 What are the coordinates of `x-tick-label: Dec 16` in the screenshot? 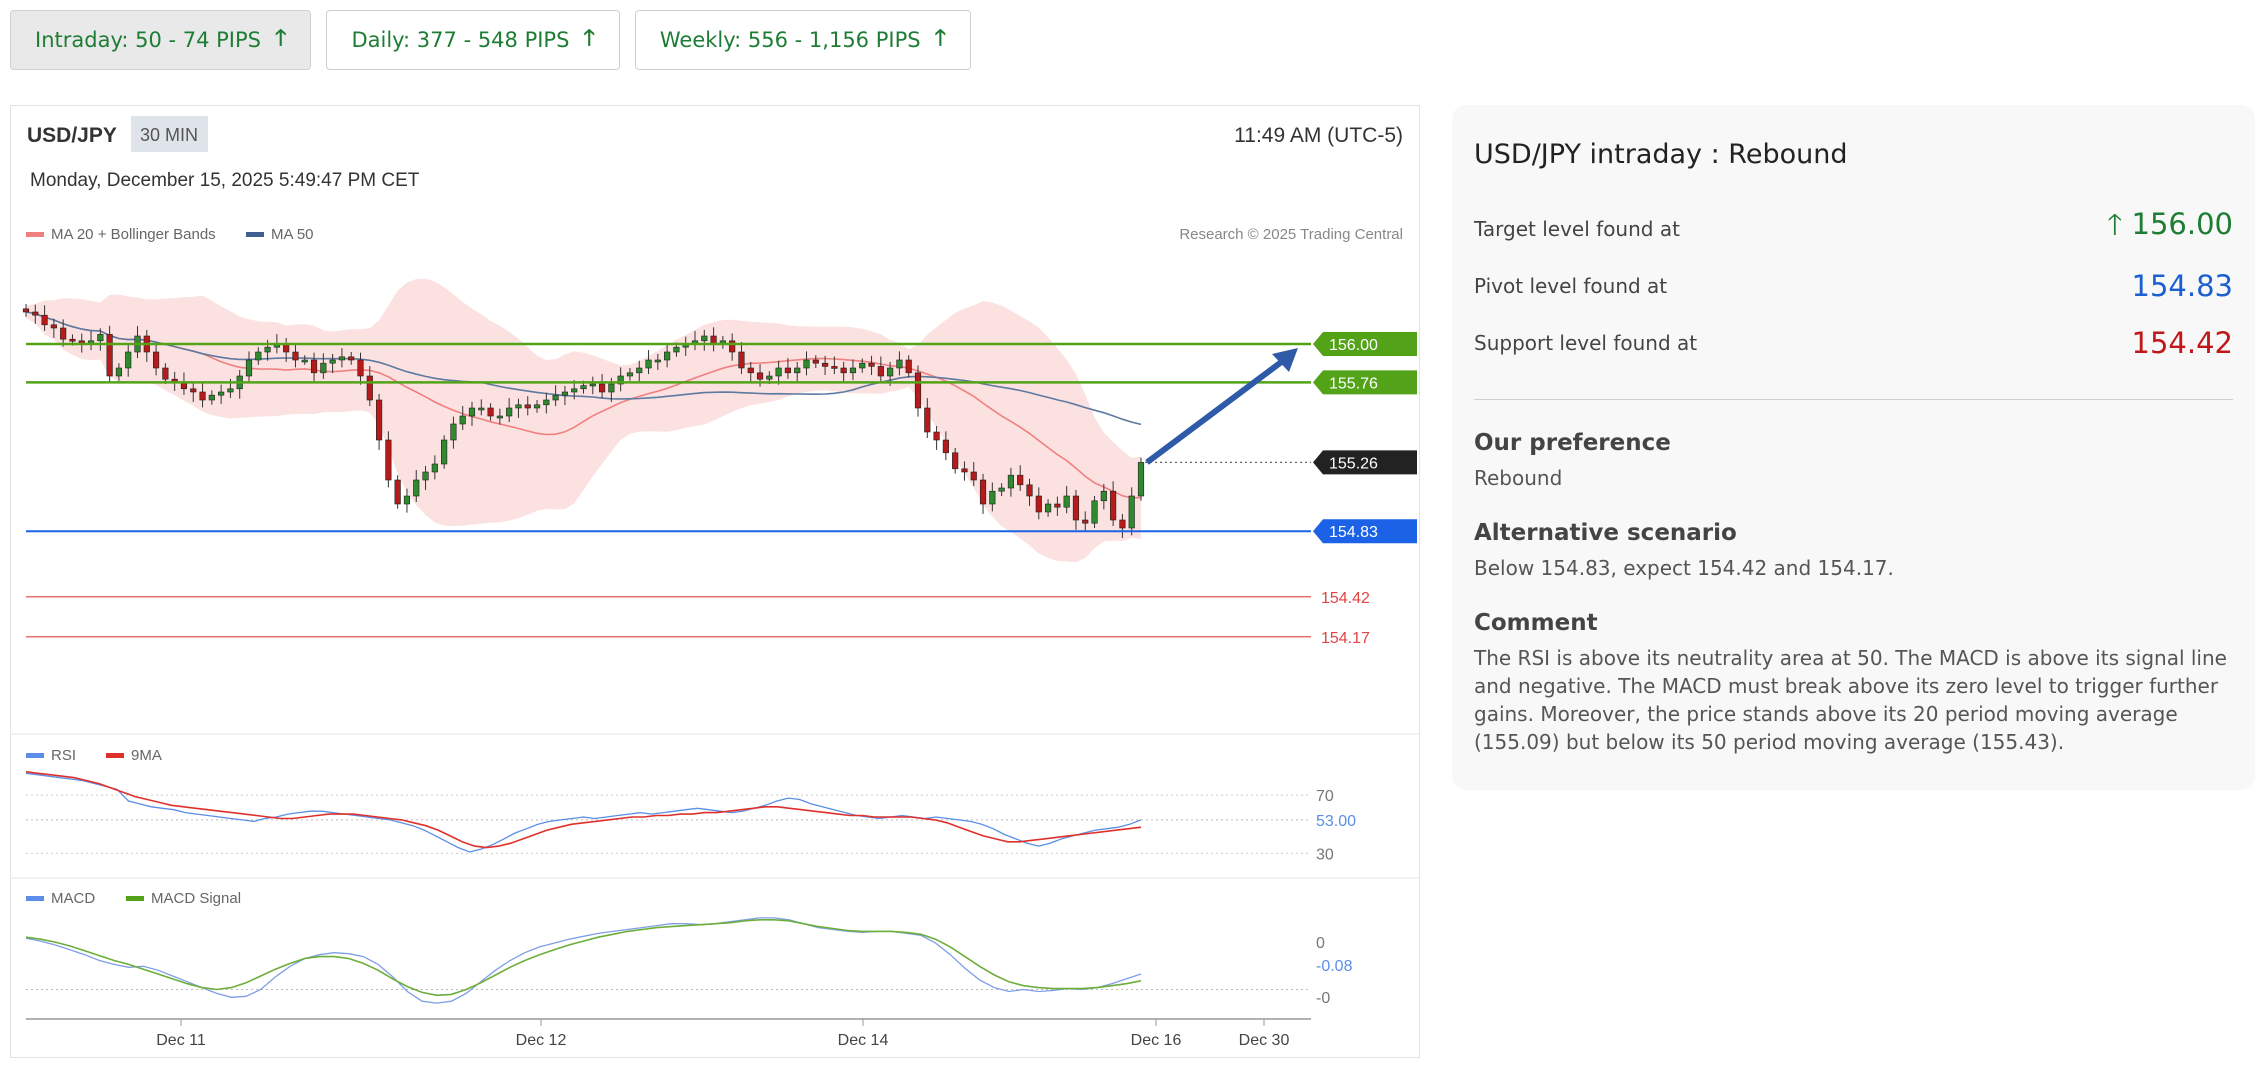 It's located at (1156, 1040).